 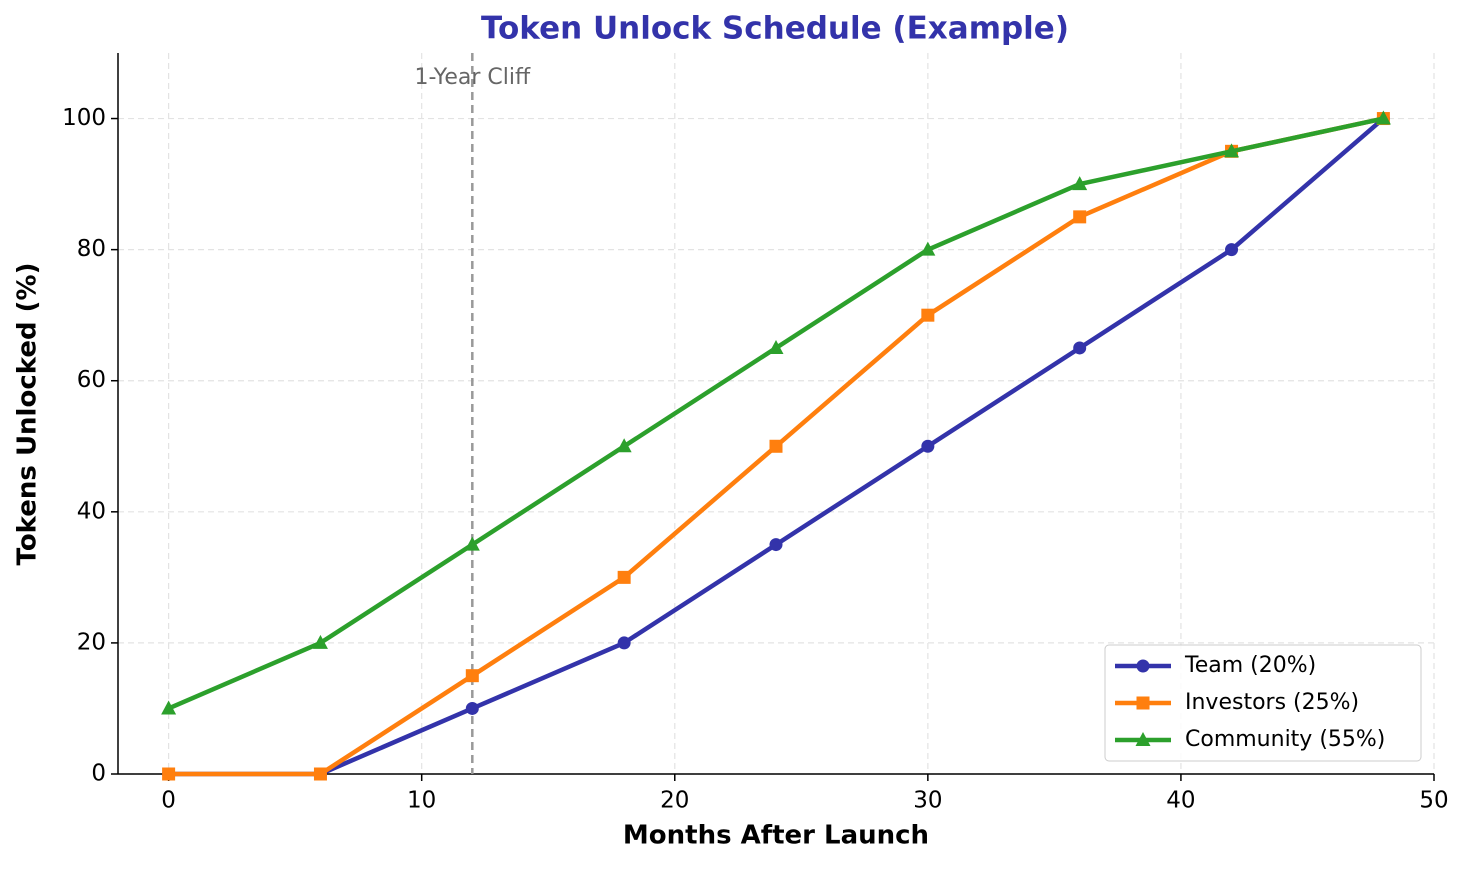 I want to click on cliff-label: 1-Year Cliff, so click(x=472, y=77).